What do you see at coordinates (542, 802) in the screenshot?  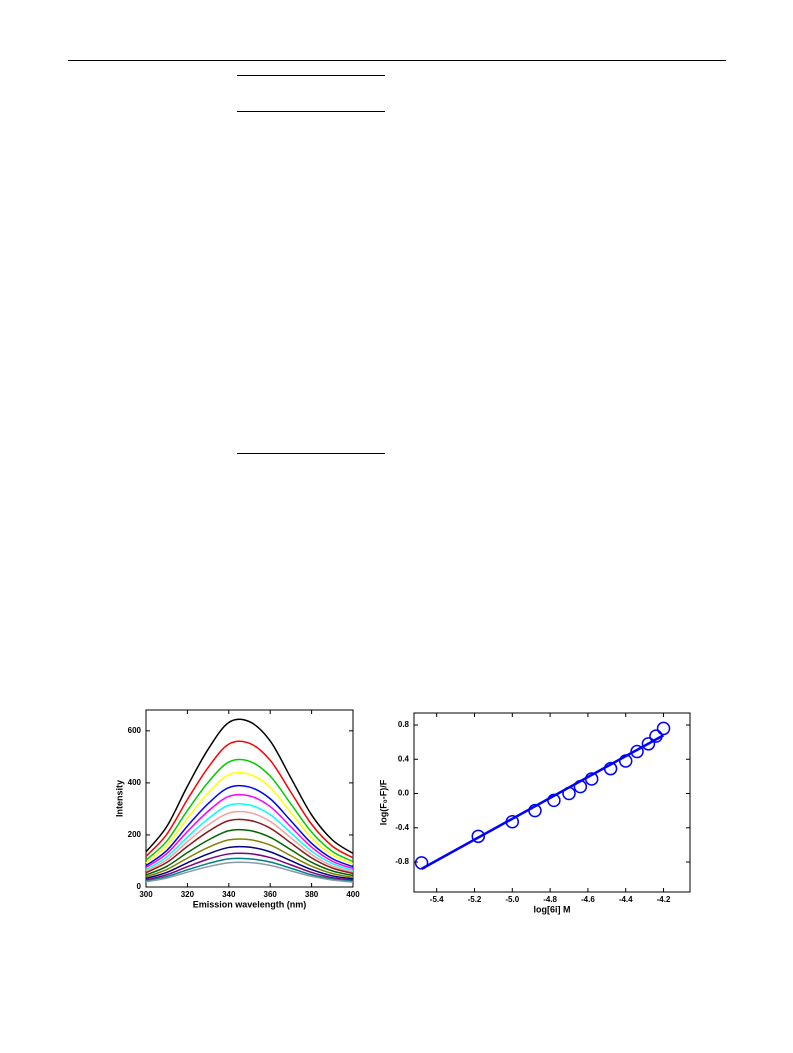 I see `fit-line` at bounding box center [542, 802].